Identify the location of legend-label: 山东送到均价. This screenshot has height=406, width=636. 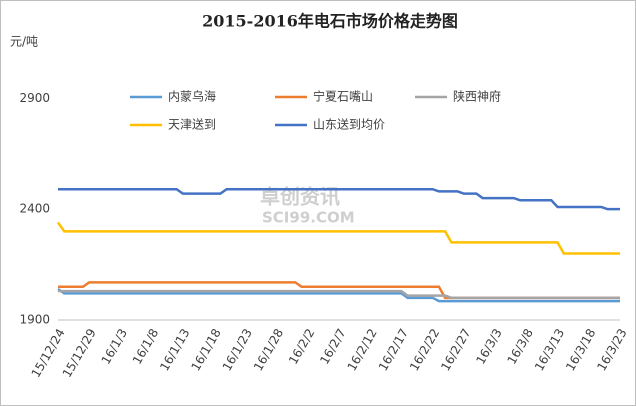
(349, 124).